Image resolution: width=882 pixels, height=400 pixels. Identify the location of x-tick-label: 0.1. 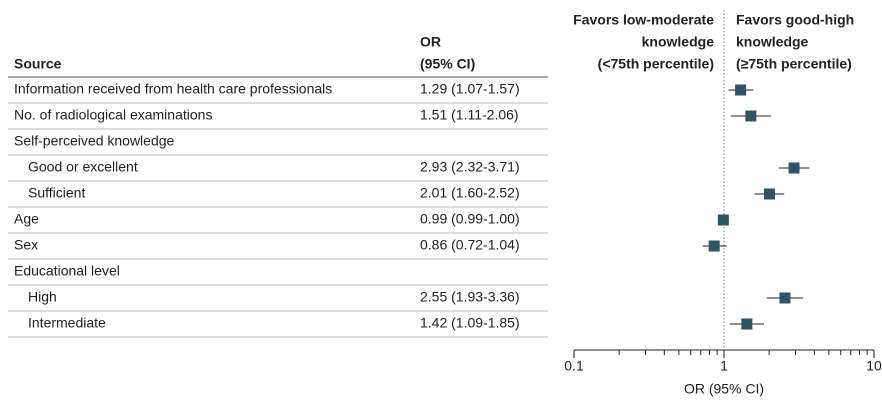
(574, 366).